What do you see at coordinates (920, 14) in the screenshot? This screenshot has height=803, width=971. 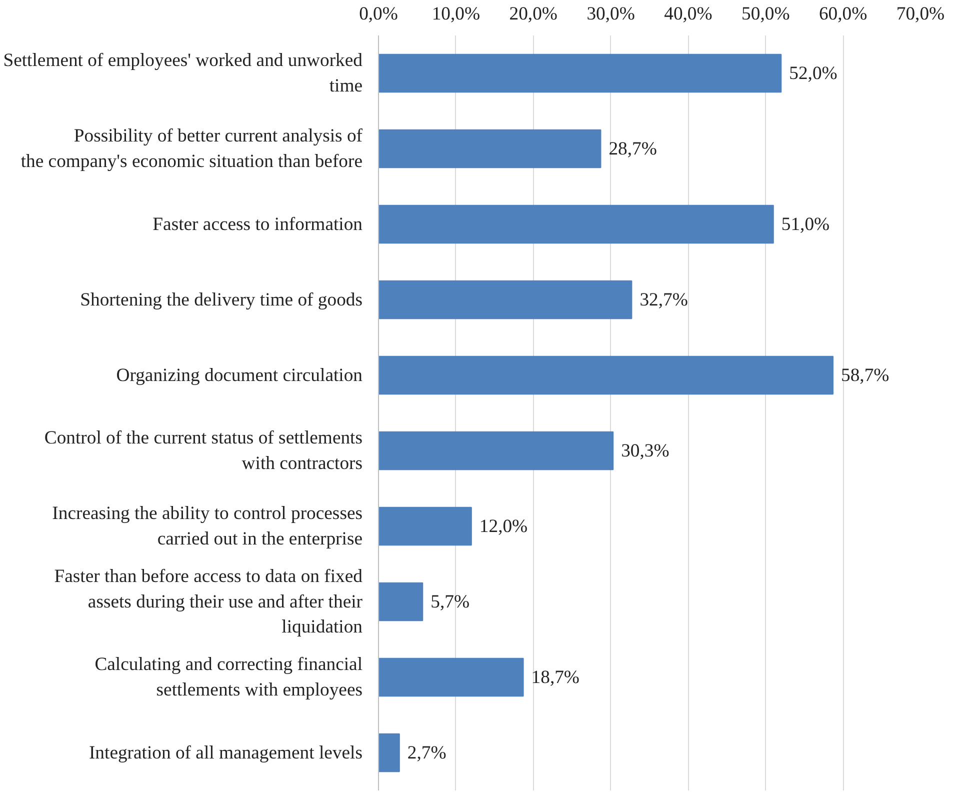 I see `x-tick-label: 70,0%` at bounding box center [920, 14].